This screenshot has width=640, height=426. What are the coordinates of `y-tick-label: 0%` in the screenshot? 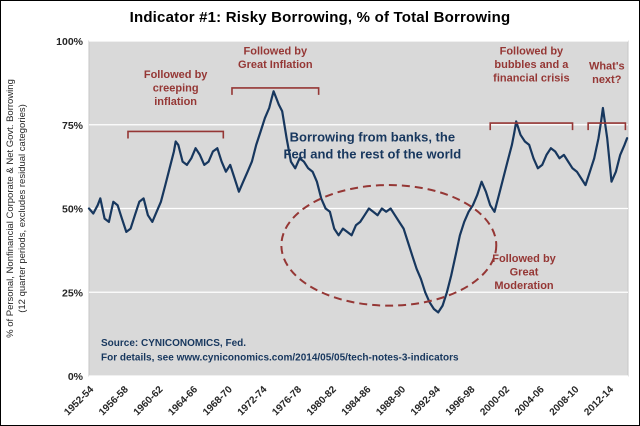 It's located at (76, 377).